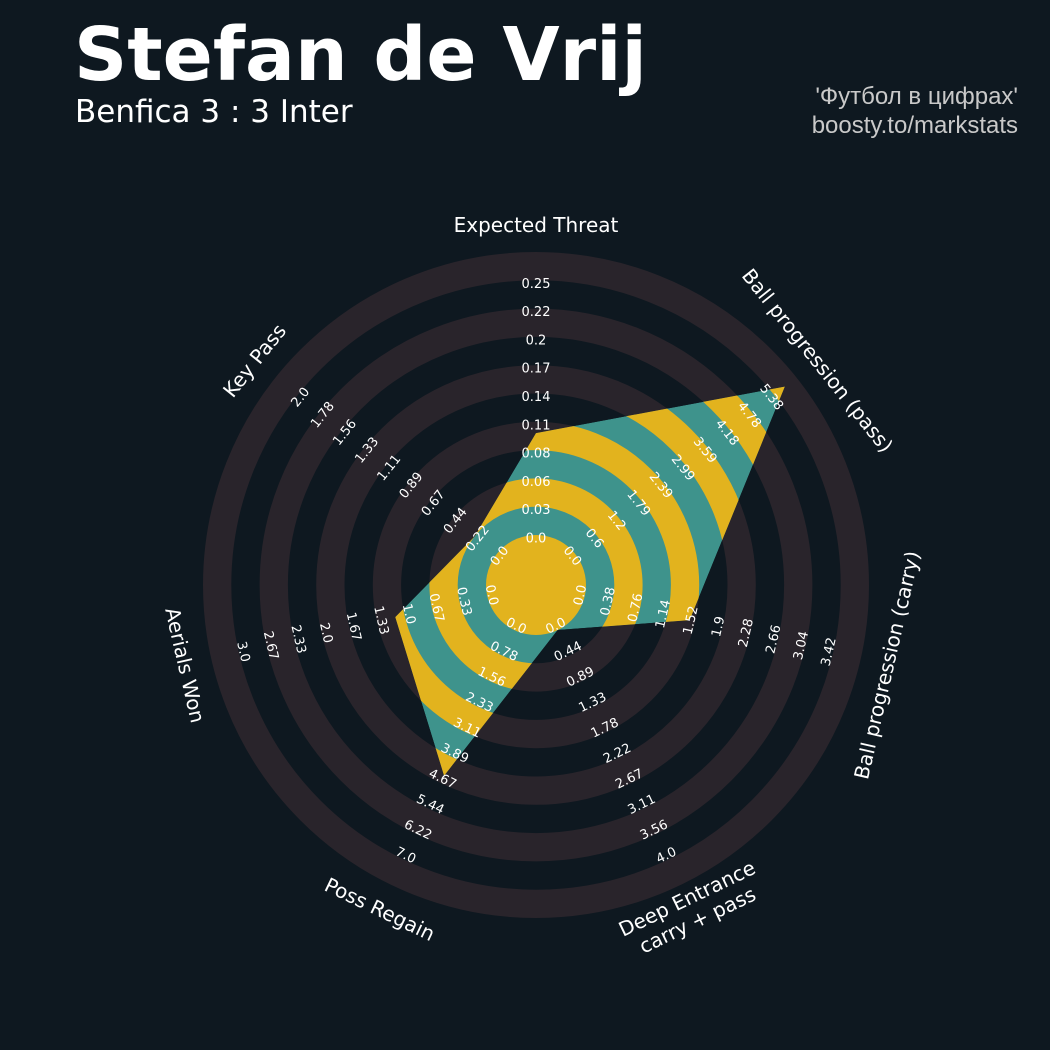 The height and width of the screenshot is (1050, 1050). What do you see at coordinates (746, 633) in the screenshot?
I see `axis-tick-label: 2.28` at bounding box center [746, 633].